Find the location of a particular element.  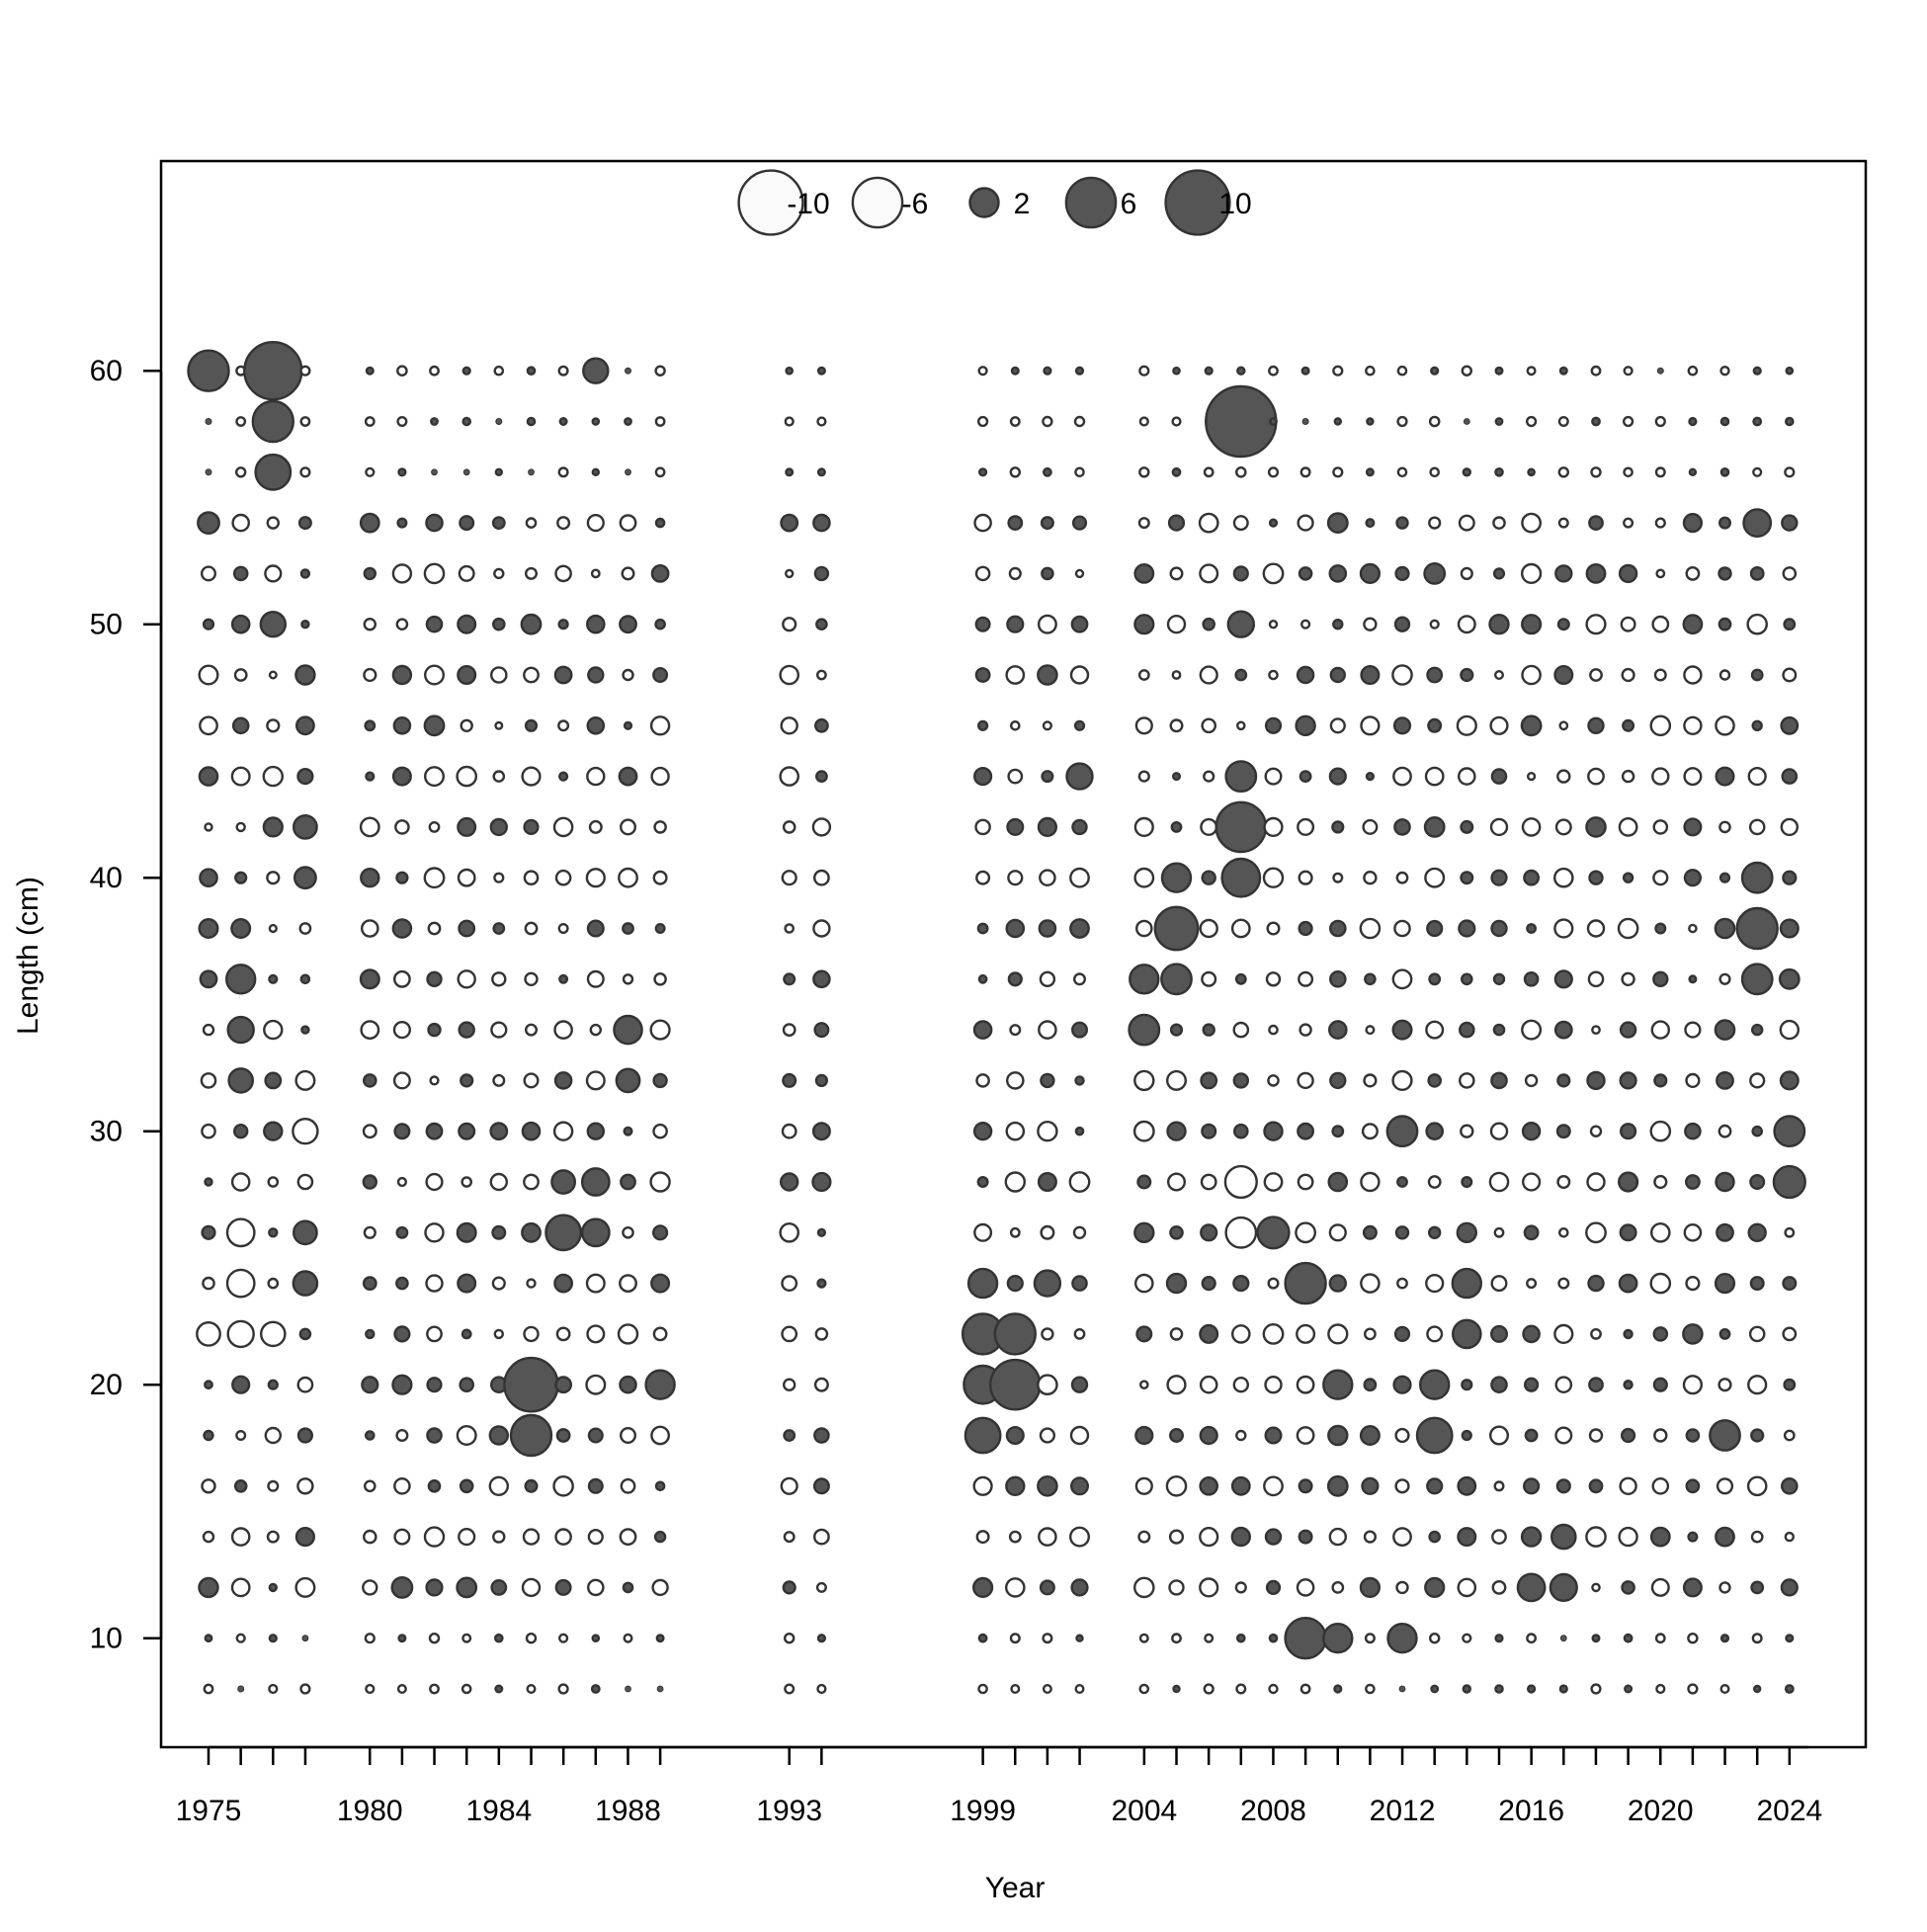

x-tick-label-2016: 2016 is located at coordinates (1531, 1811).